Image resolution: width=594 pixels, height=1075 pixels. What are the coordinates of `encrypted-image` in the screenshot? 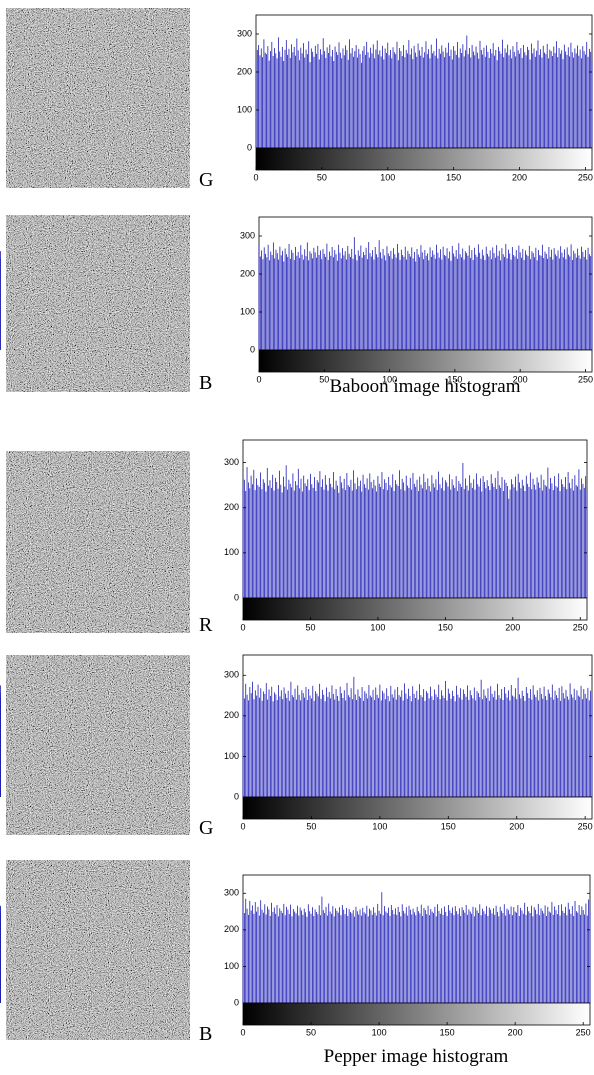 It's located at (98, 542).